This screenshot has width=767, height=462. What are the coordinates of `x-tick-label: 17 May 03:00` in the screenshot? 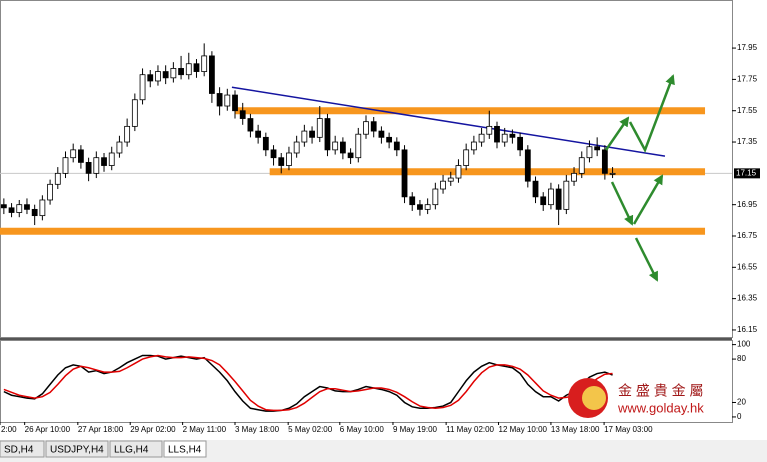 It's located at (628, 429).